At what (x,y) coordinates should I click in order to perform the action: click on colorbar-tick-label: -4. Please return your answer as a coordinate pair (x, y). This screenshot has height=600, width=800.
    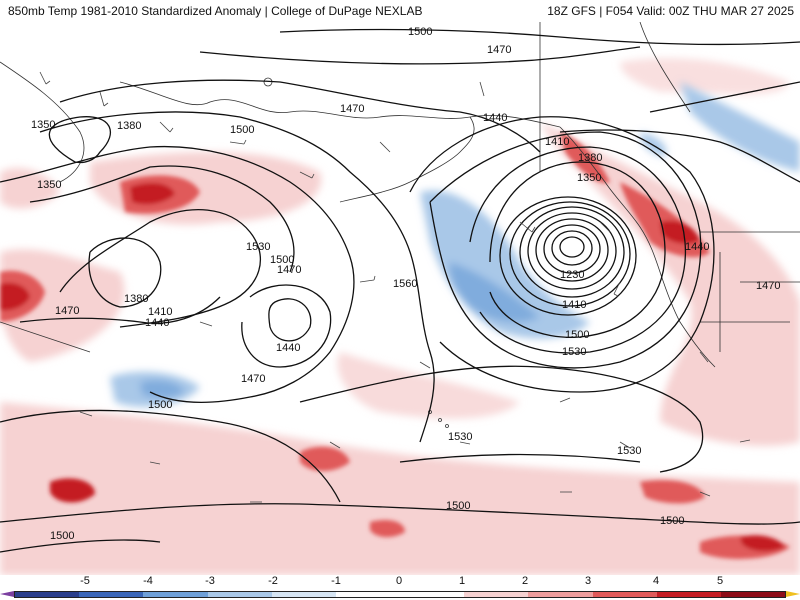
    Looking at the image, I should click on (148, 581).